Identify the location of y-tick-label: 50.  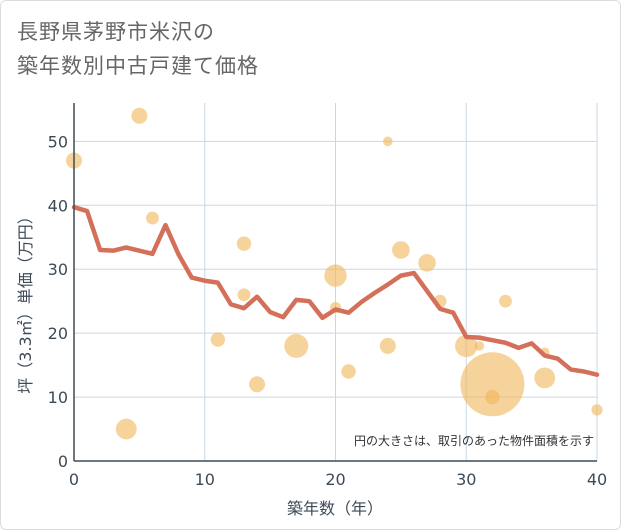
(58, 141).